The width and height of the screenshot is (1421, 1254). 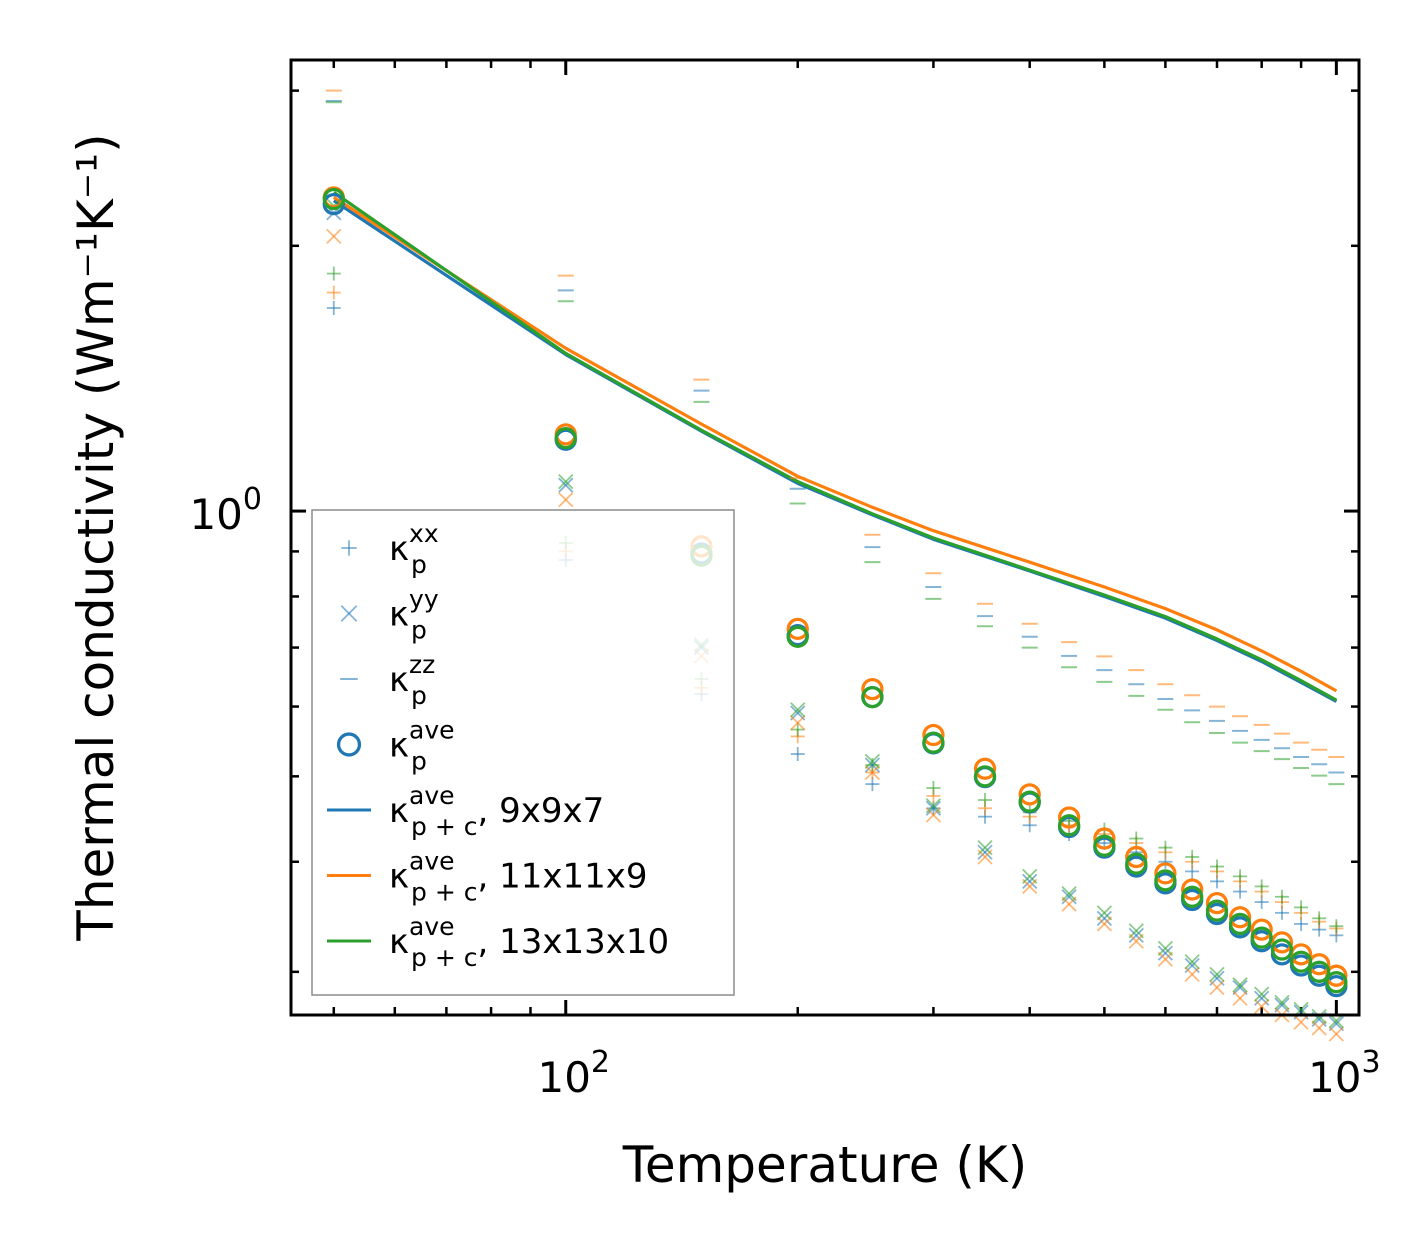 What do you see at coordinates (1371, 1062) in the screenshot?
I see `x-tick-label-exp: 3` at bounding box center [1371, 1062].